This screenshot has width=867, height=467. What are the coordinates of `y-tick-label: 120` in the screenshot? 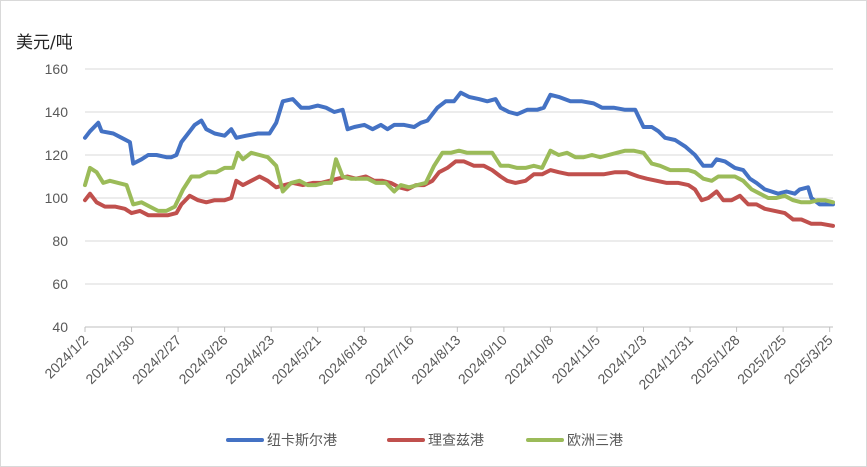 It's located at (57, 155).